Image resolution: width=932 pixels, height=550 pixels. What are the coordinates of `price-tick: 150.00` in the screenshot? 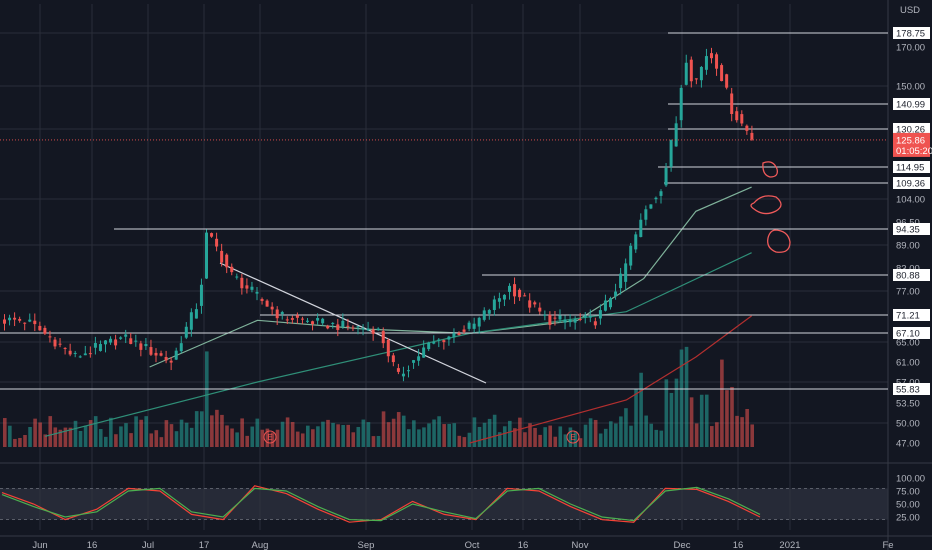 It's located at (910, 87).